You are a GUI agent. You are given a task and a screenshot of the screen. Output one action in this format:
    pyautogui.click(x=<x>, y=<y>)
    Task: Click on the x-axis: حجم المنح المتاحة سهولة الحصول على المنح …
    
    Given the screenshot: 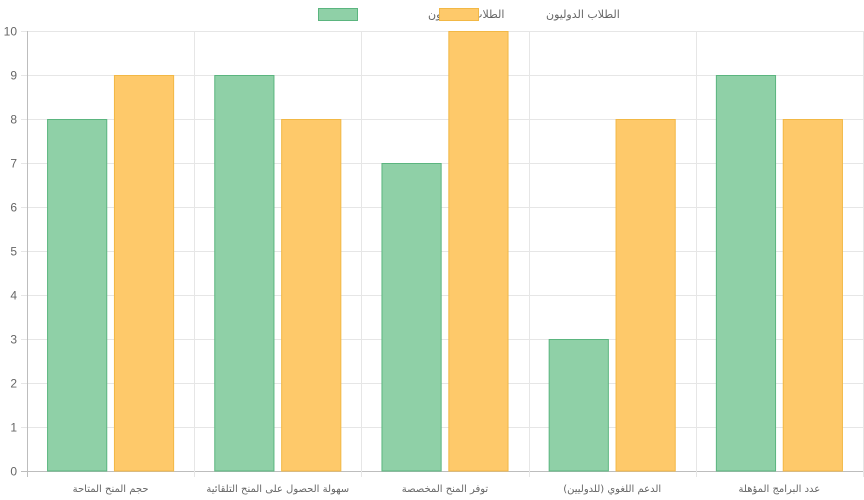 What is the action you would take?
    pyautogui.click(x=447, y=489)
    